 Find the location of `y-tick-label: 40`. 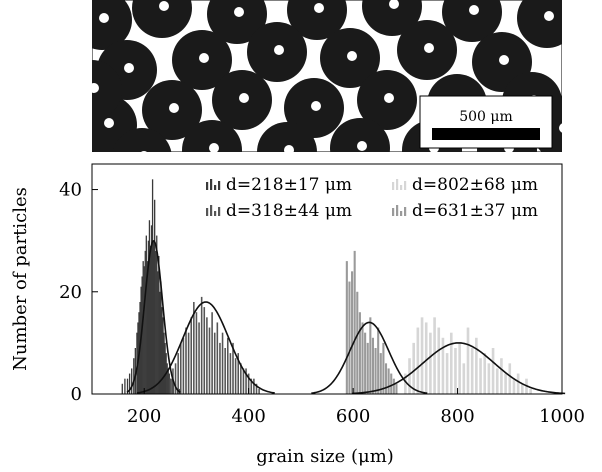

y-tick-label: 40 is located at coordinates (70, 190).